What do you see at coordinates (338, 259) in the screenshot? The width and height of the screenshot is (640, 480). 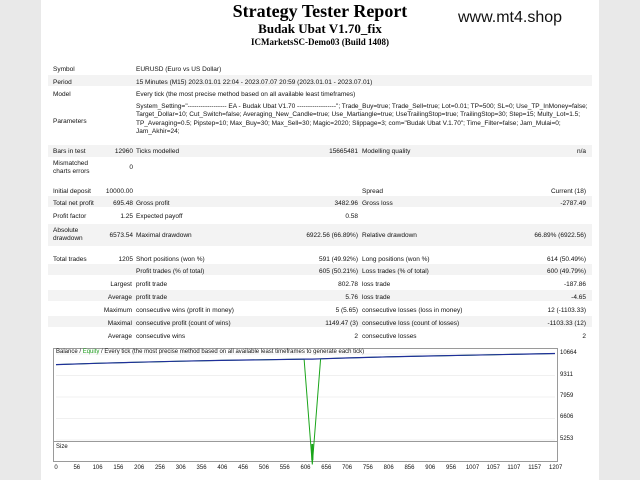 I see `short-positions-value: 591 (49.92%)` at bounding box center [338, 259].